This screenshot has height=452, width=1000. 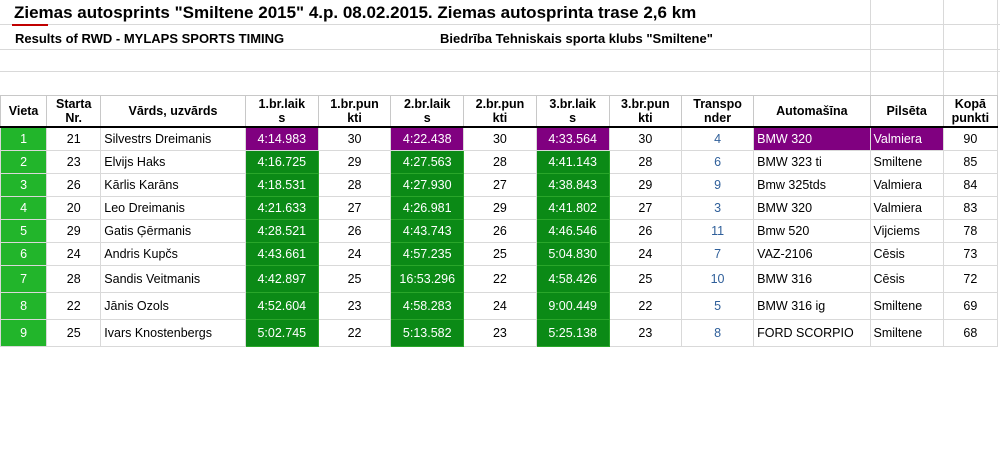 I want to click on car-cell: BMW 316, so click(x=812, y=279).